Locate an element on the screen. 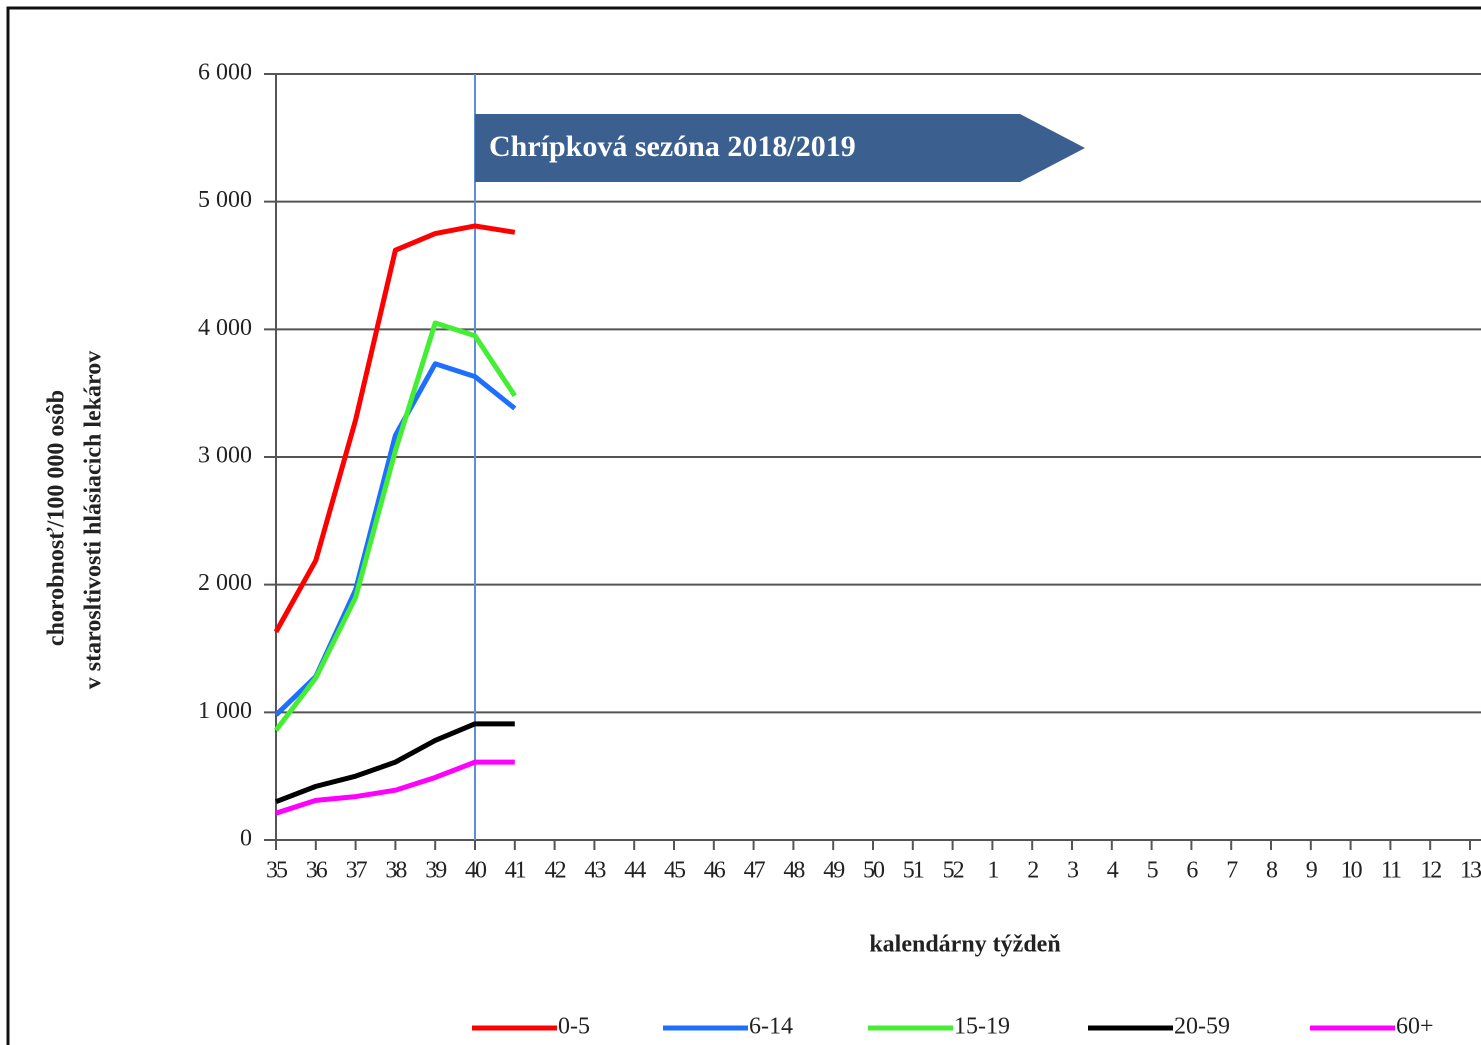  x-tick-label: 47 is located at coordinates (755, 871).